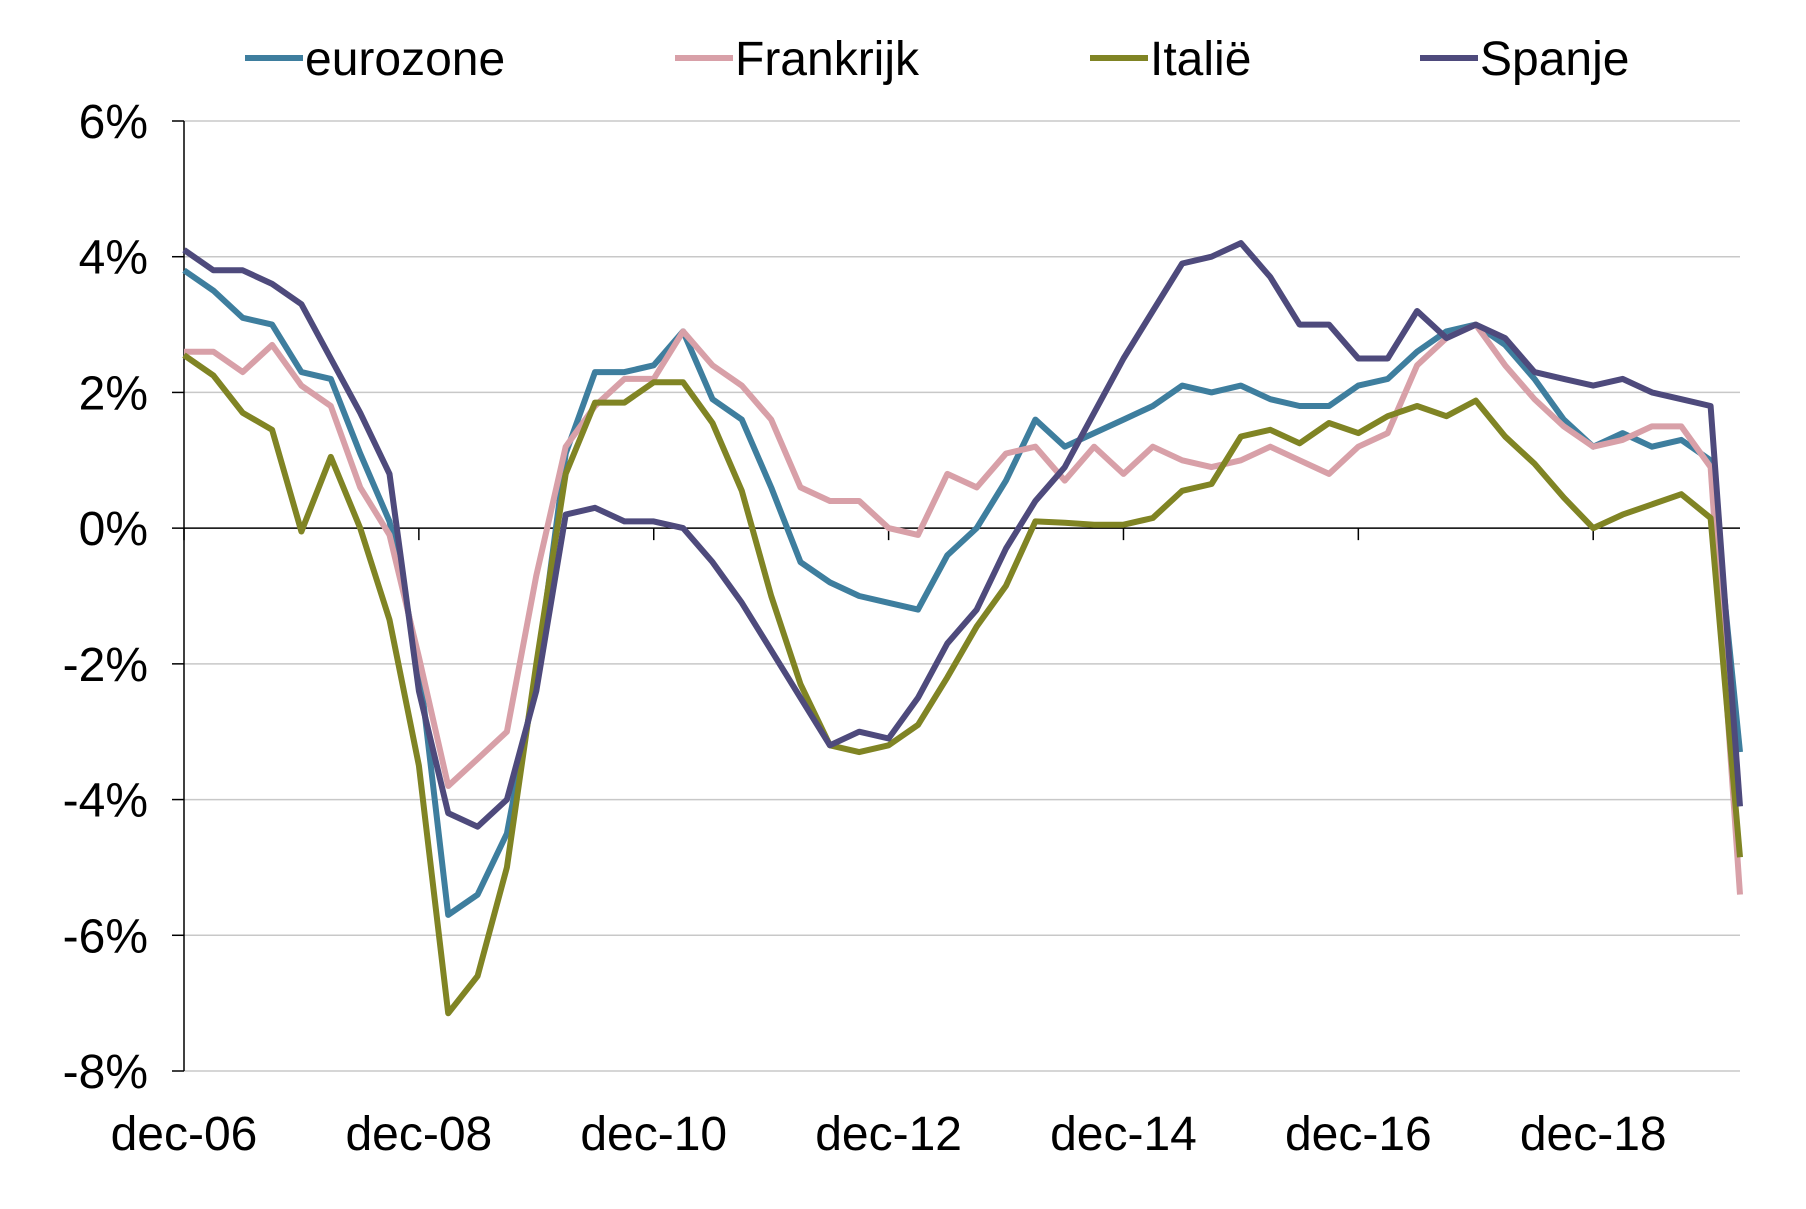 Image resolution: width=1806 pixels, height=1209 pixels. What do you see at coordinates (1358, 1134) in the screenshot?
I see `x-tick-label: dec-16` at bounding box center [1358, 1134].